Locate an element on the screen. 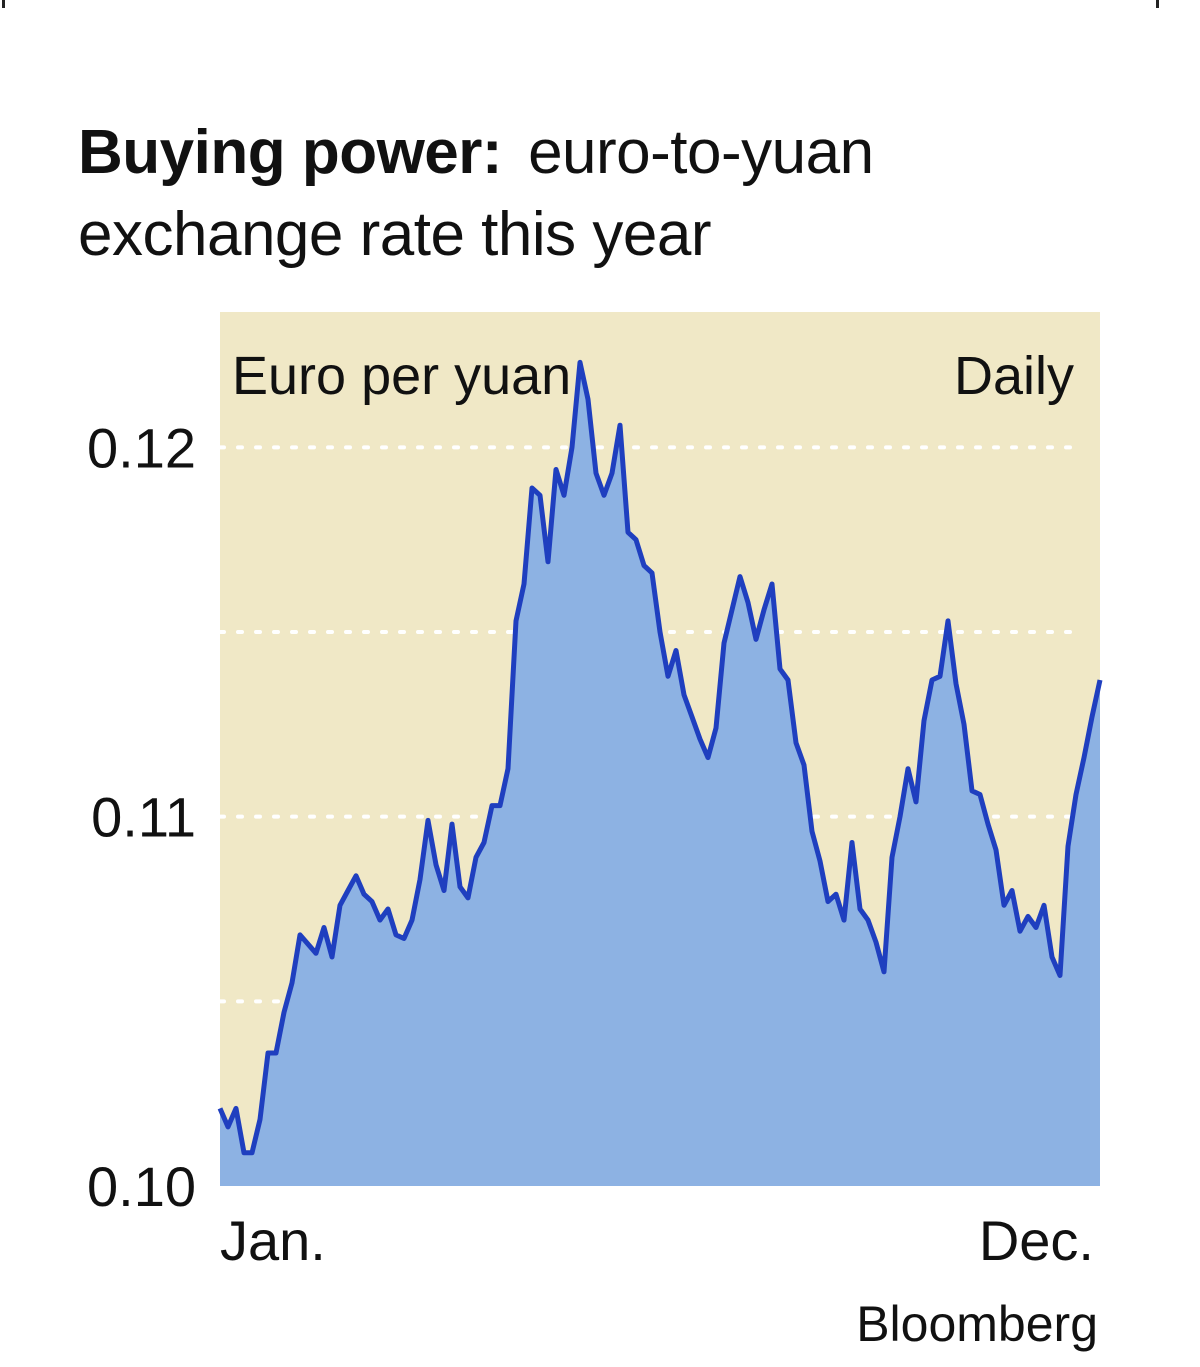 The image size is (1200, 1367). y-tick-label: 0.10 is located at coordinates (141, 1186).